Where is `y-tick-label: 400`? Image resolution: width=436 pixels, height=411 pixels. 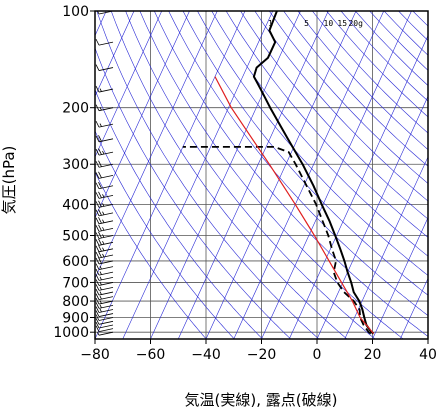 y-tick-label: 400 is located at coordinates (75, 205).